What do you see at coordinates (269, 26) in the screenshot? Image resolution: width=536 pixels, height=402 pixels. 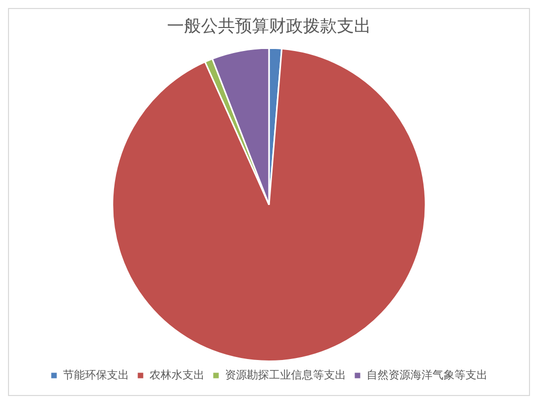 I see `chart-title: 一般公共预算财政拨款支出` at bounding box center [269, 26].